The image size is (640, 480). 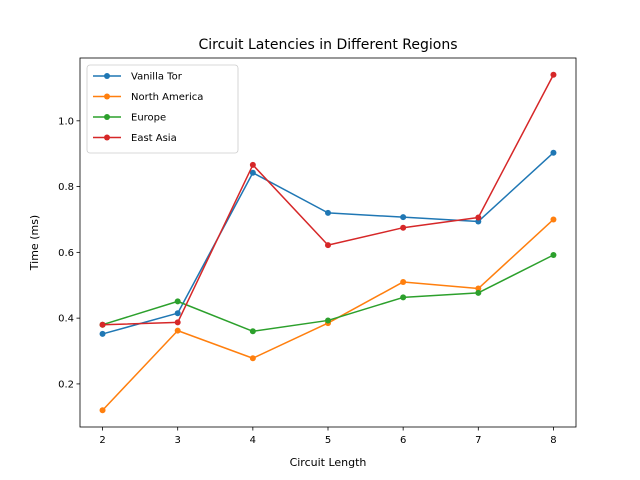 What do you see at coordinates (403, 440) in the screenshot?
I see `x-tick-label: 6` at bounding box center [403, 440].